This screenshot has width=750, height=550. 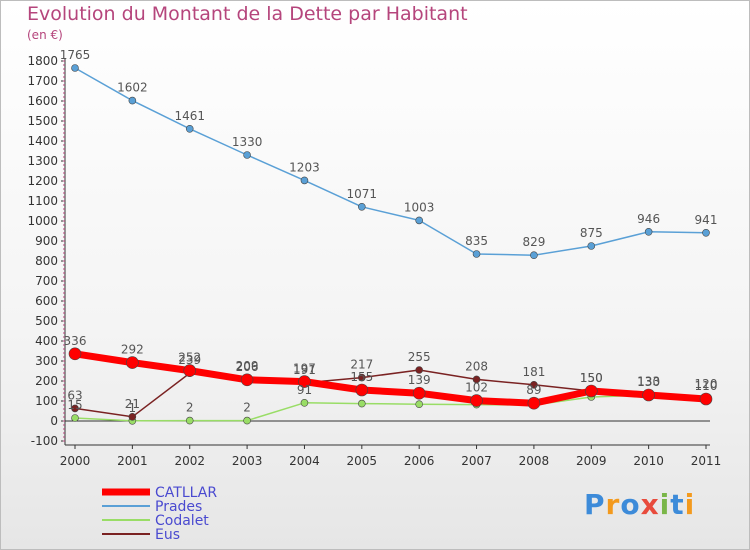 What do you see at coordinates (132, 404) in the screenshot?
I see `data-label: 21` at bounding box center [132, 404].